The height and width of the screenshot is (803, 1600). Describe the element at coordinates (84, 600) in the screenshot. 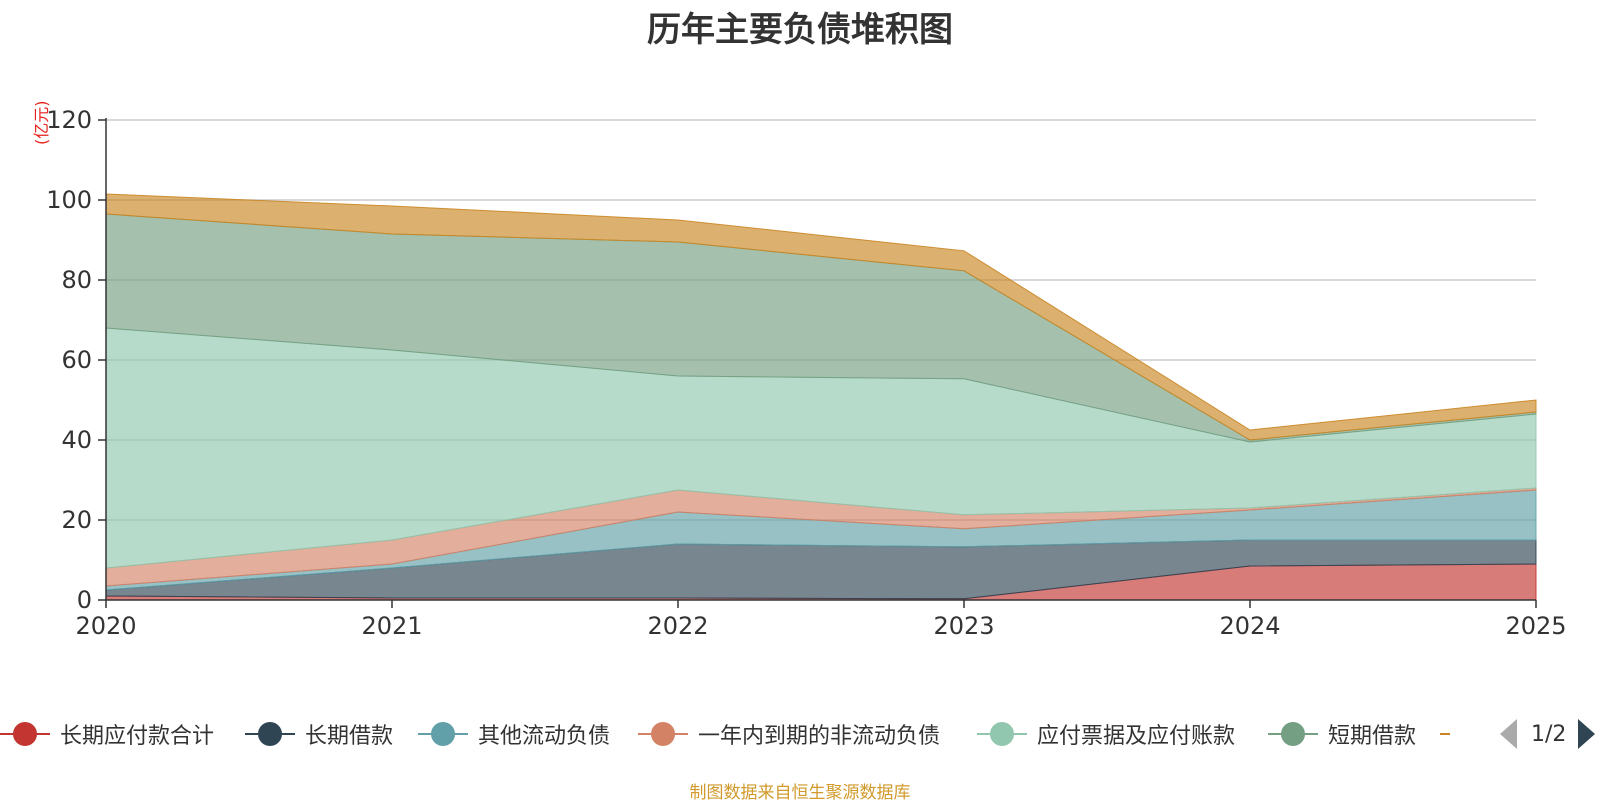

I see `y-tick-label: 0` at that location.